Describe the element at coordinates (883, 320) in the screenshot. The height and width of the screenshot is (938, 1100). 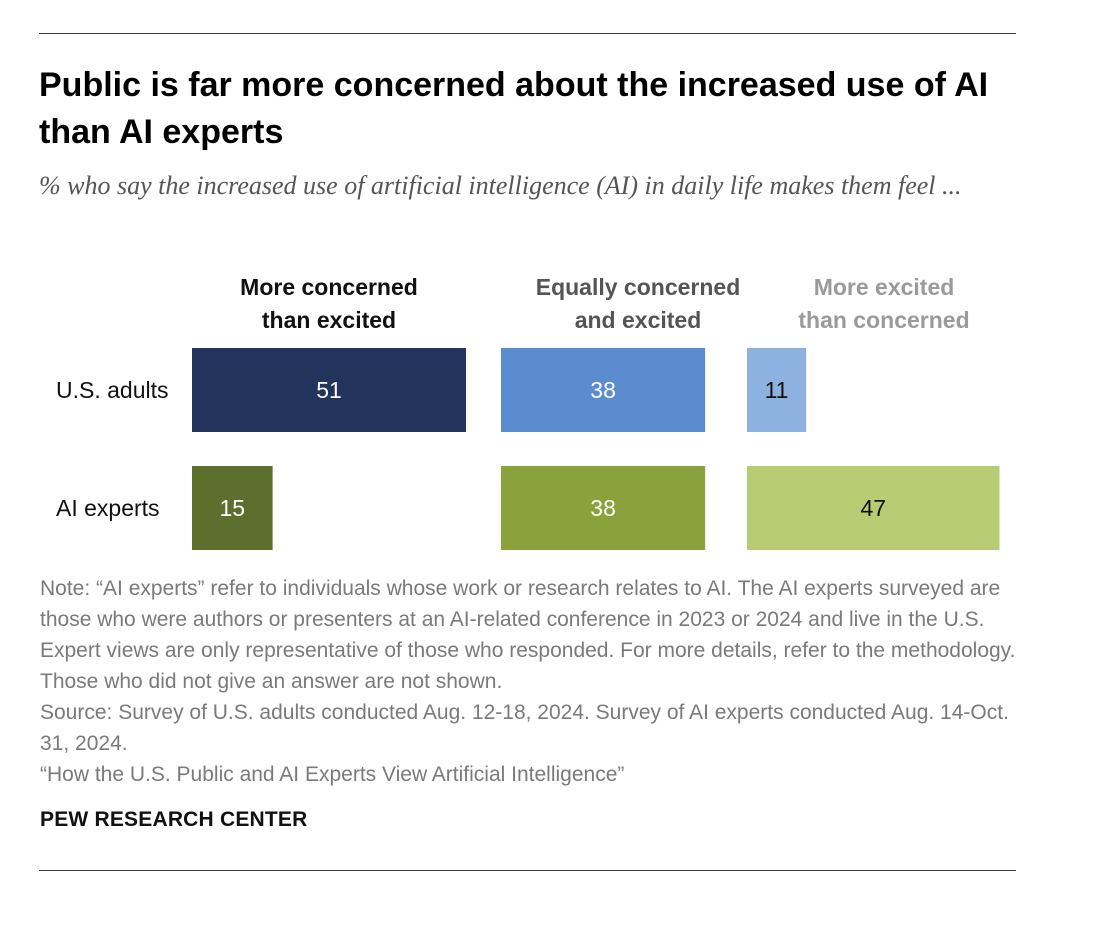
I see `column-header-3-line-2: than concerned` at that location.